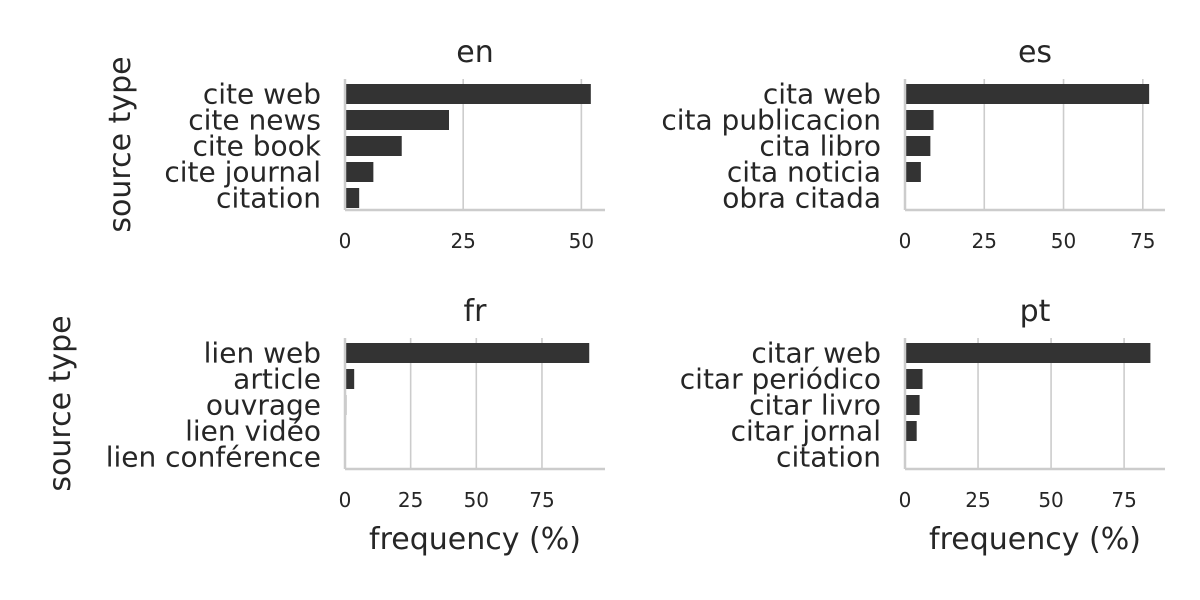  I want to click on panel-title: pt, so click(1035, 311).